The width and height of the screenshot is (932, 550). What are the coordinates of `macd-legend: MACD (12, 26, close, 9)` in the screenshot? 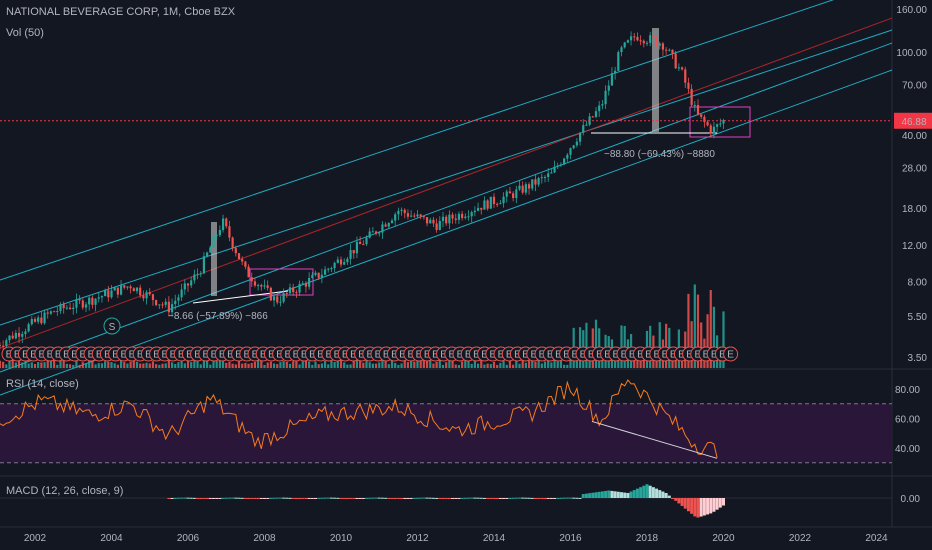 It's located at (65, 491).